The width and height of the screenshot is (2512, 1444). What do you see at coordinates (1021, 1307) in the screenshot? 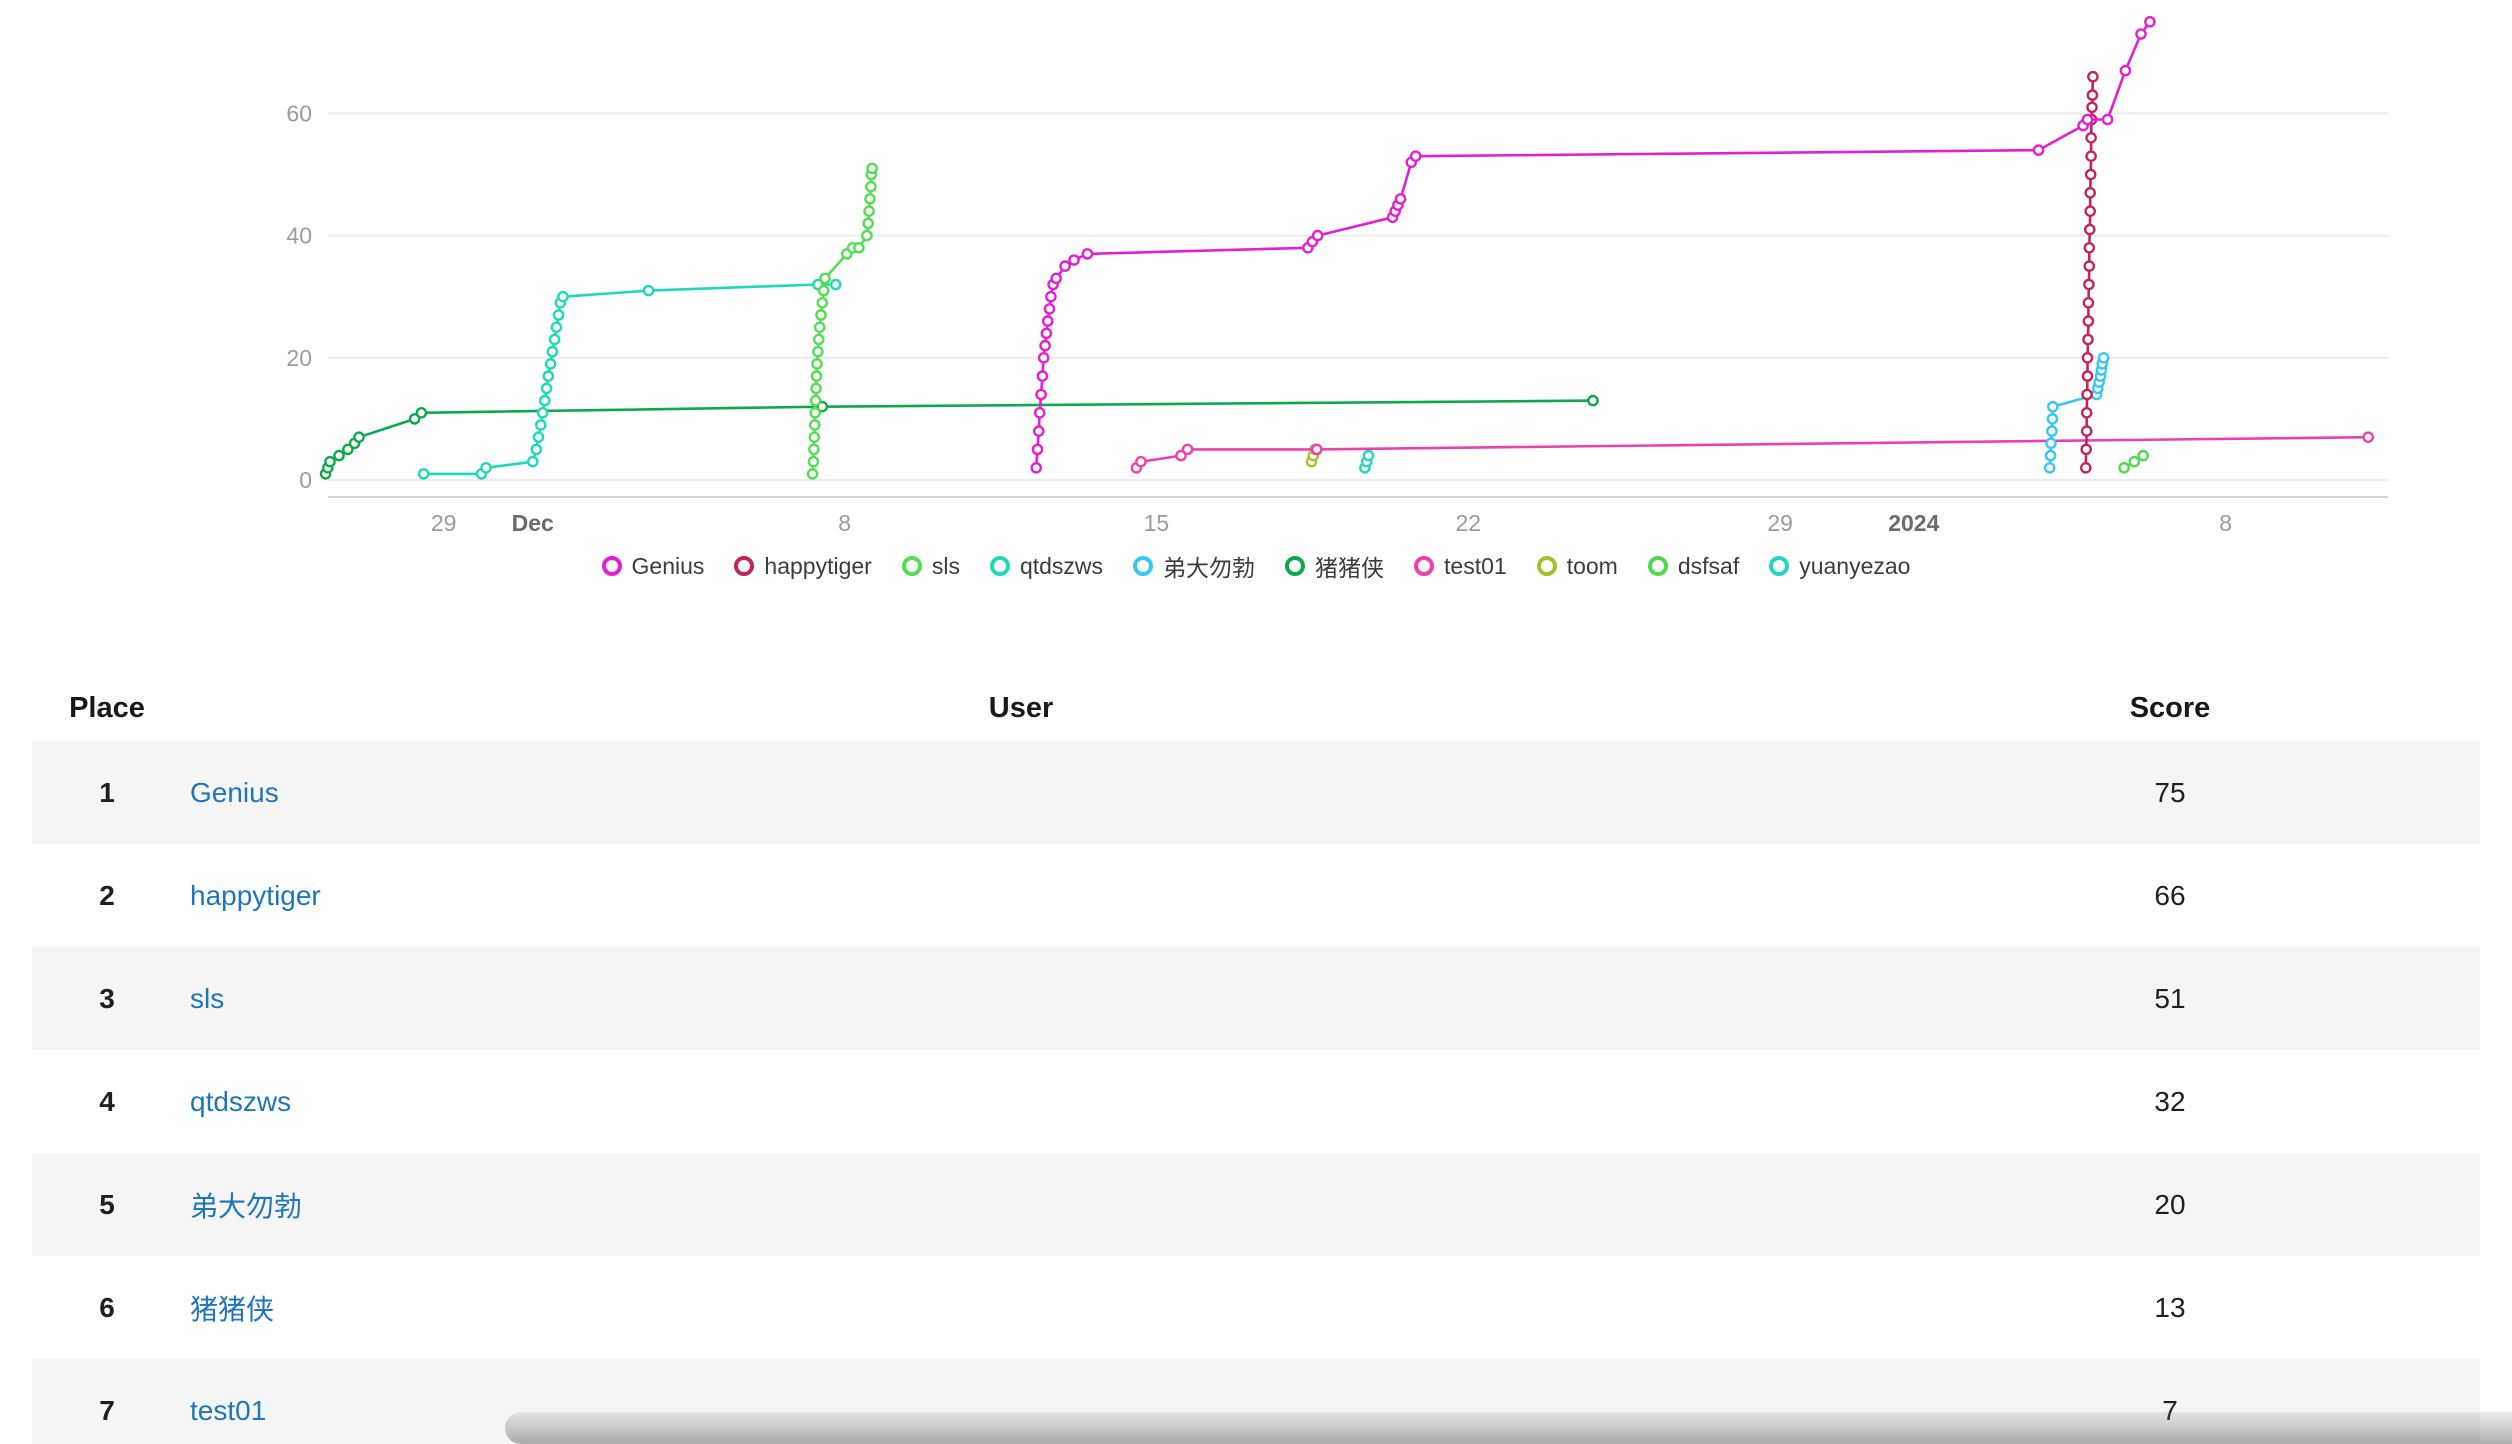
I see `user-cell: 猪猪侠` at bounding box center [1021, 1307].